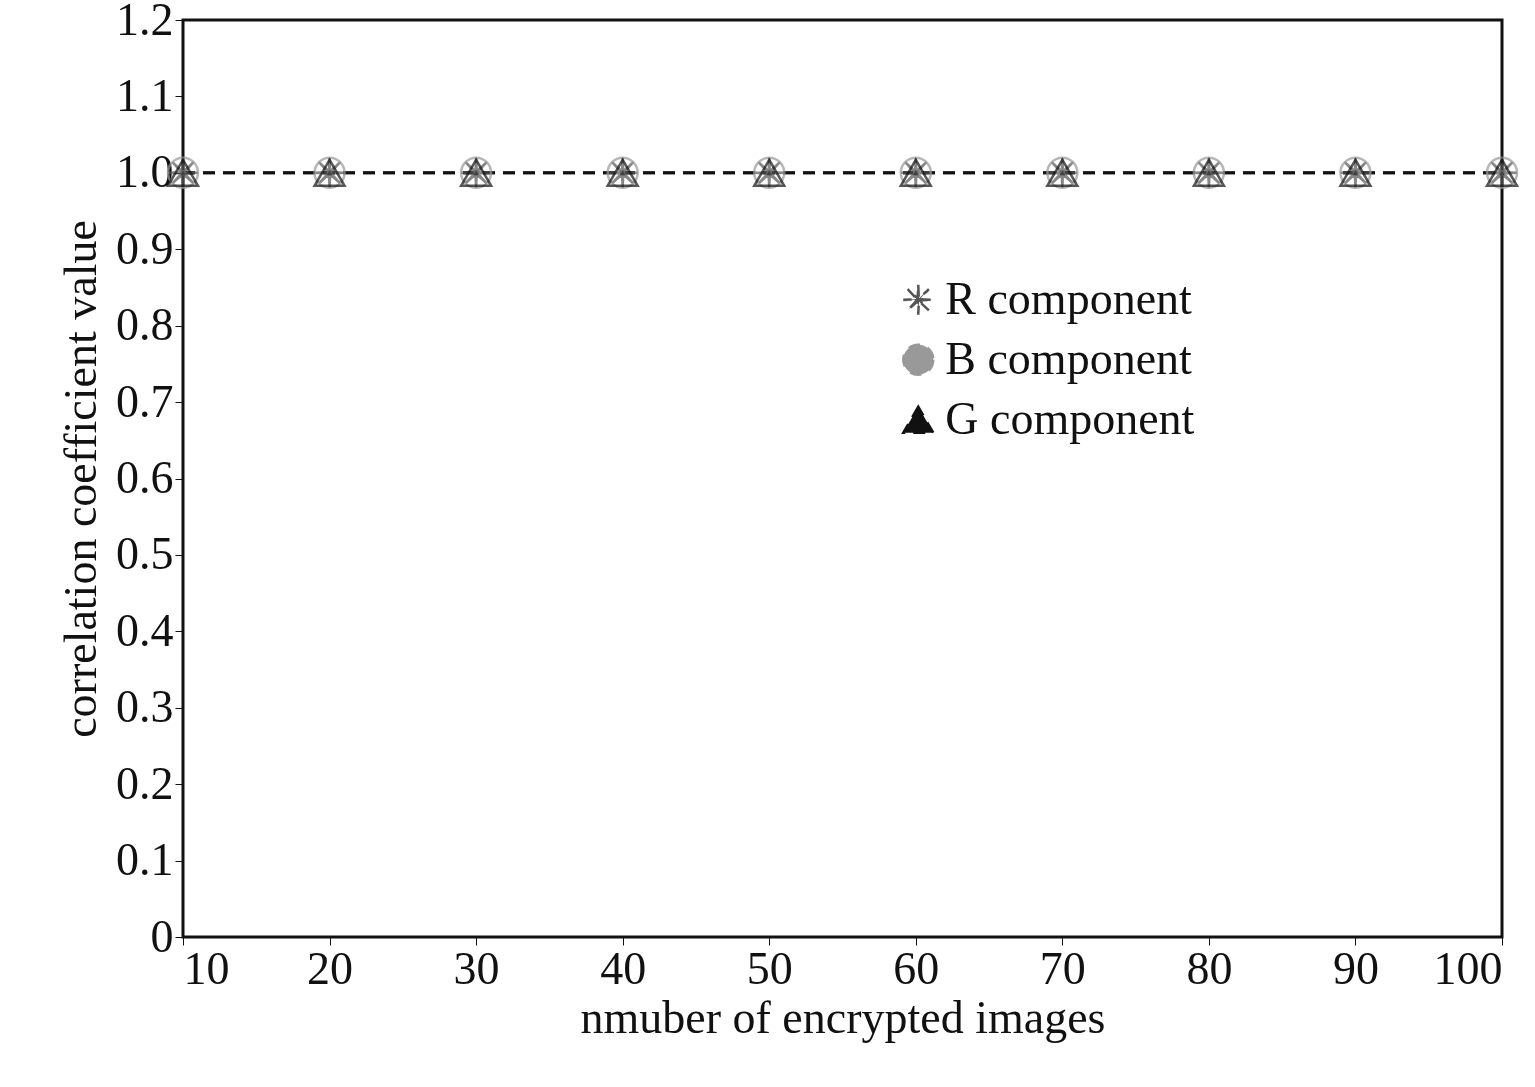 This screenshot has width=1535, height=1087. Describe the element at coordinates (80, 479) in the screenshot. I see `y-axis-title: correlation coefficient value` at that location.